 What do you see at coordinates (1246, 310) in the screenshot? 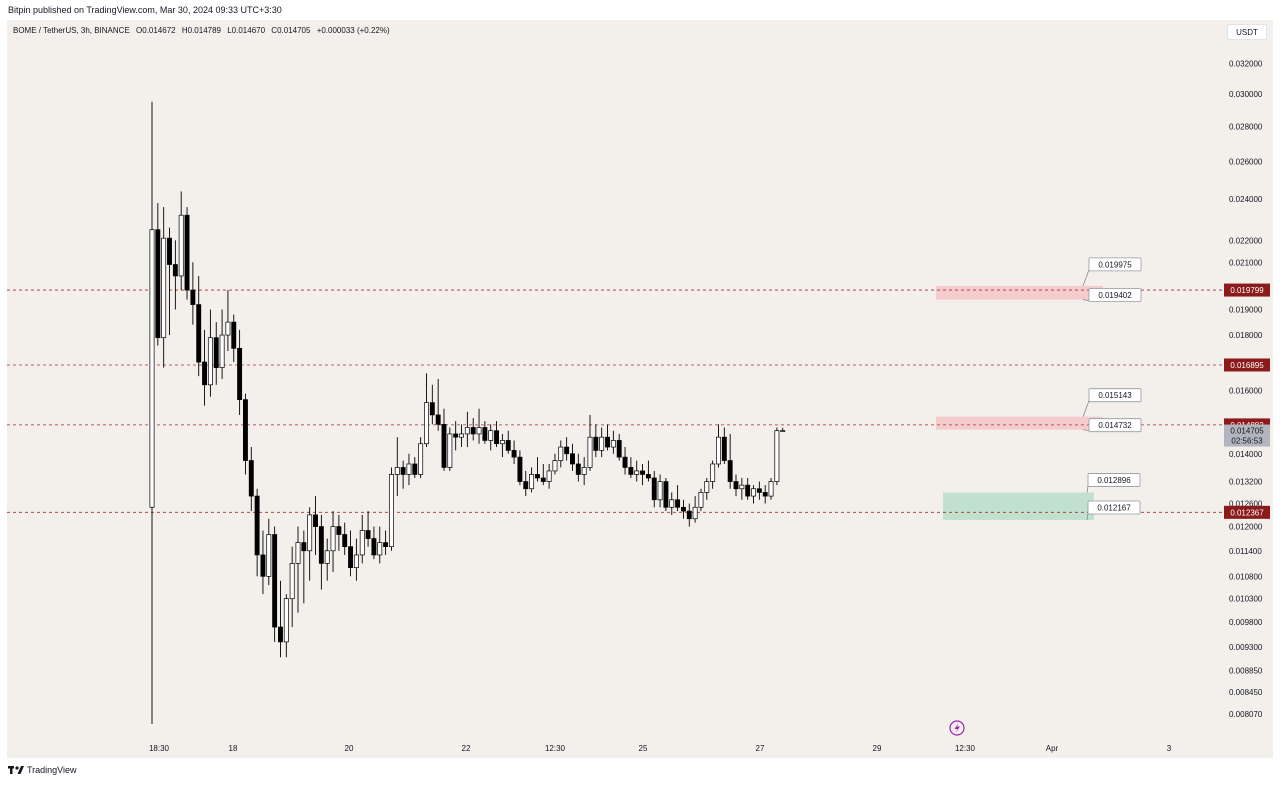
I see `price-tick-label: 0.019000` at bounding box center [1246, 310].